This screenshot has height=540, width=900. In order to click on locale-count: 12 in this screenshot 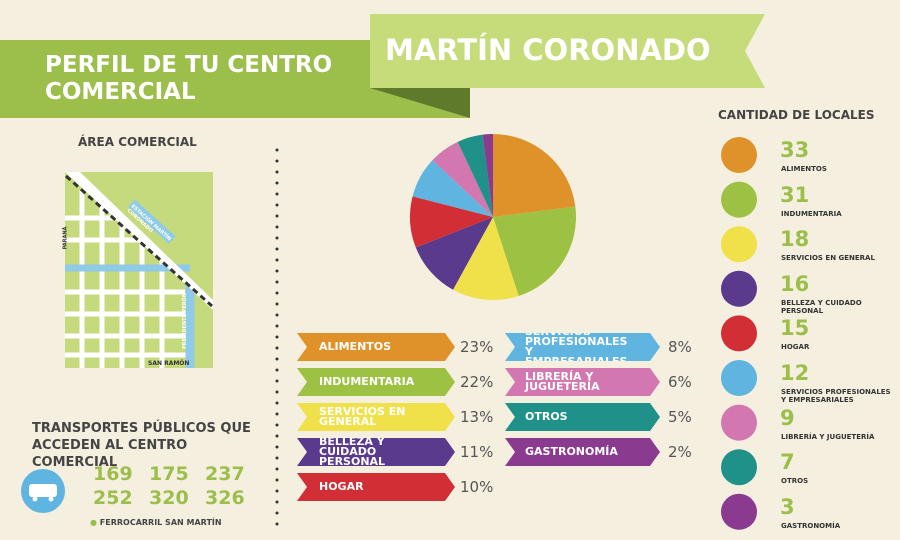, I will do `click(795, 373)`.